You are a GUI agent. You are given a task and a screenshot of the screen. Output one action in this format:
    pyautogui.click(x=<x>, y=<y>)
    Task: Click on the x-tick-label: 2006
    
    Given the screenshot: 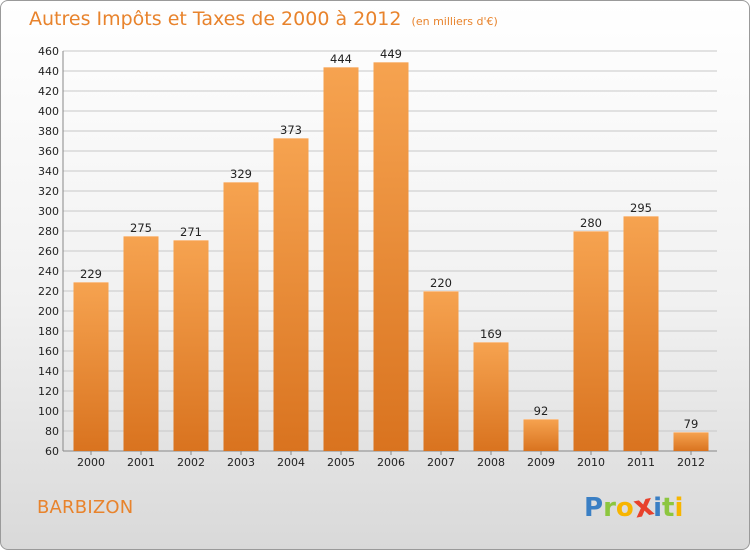 What is the action you would take?
    pyautogui.click(x=391, y=462)
    